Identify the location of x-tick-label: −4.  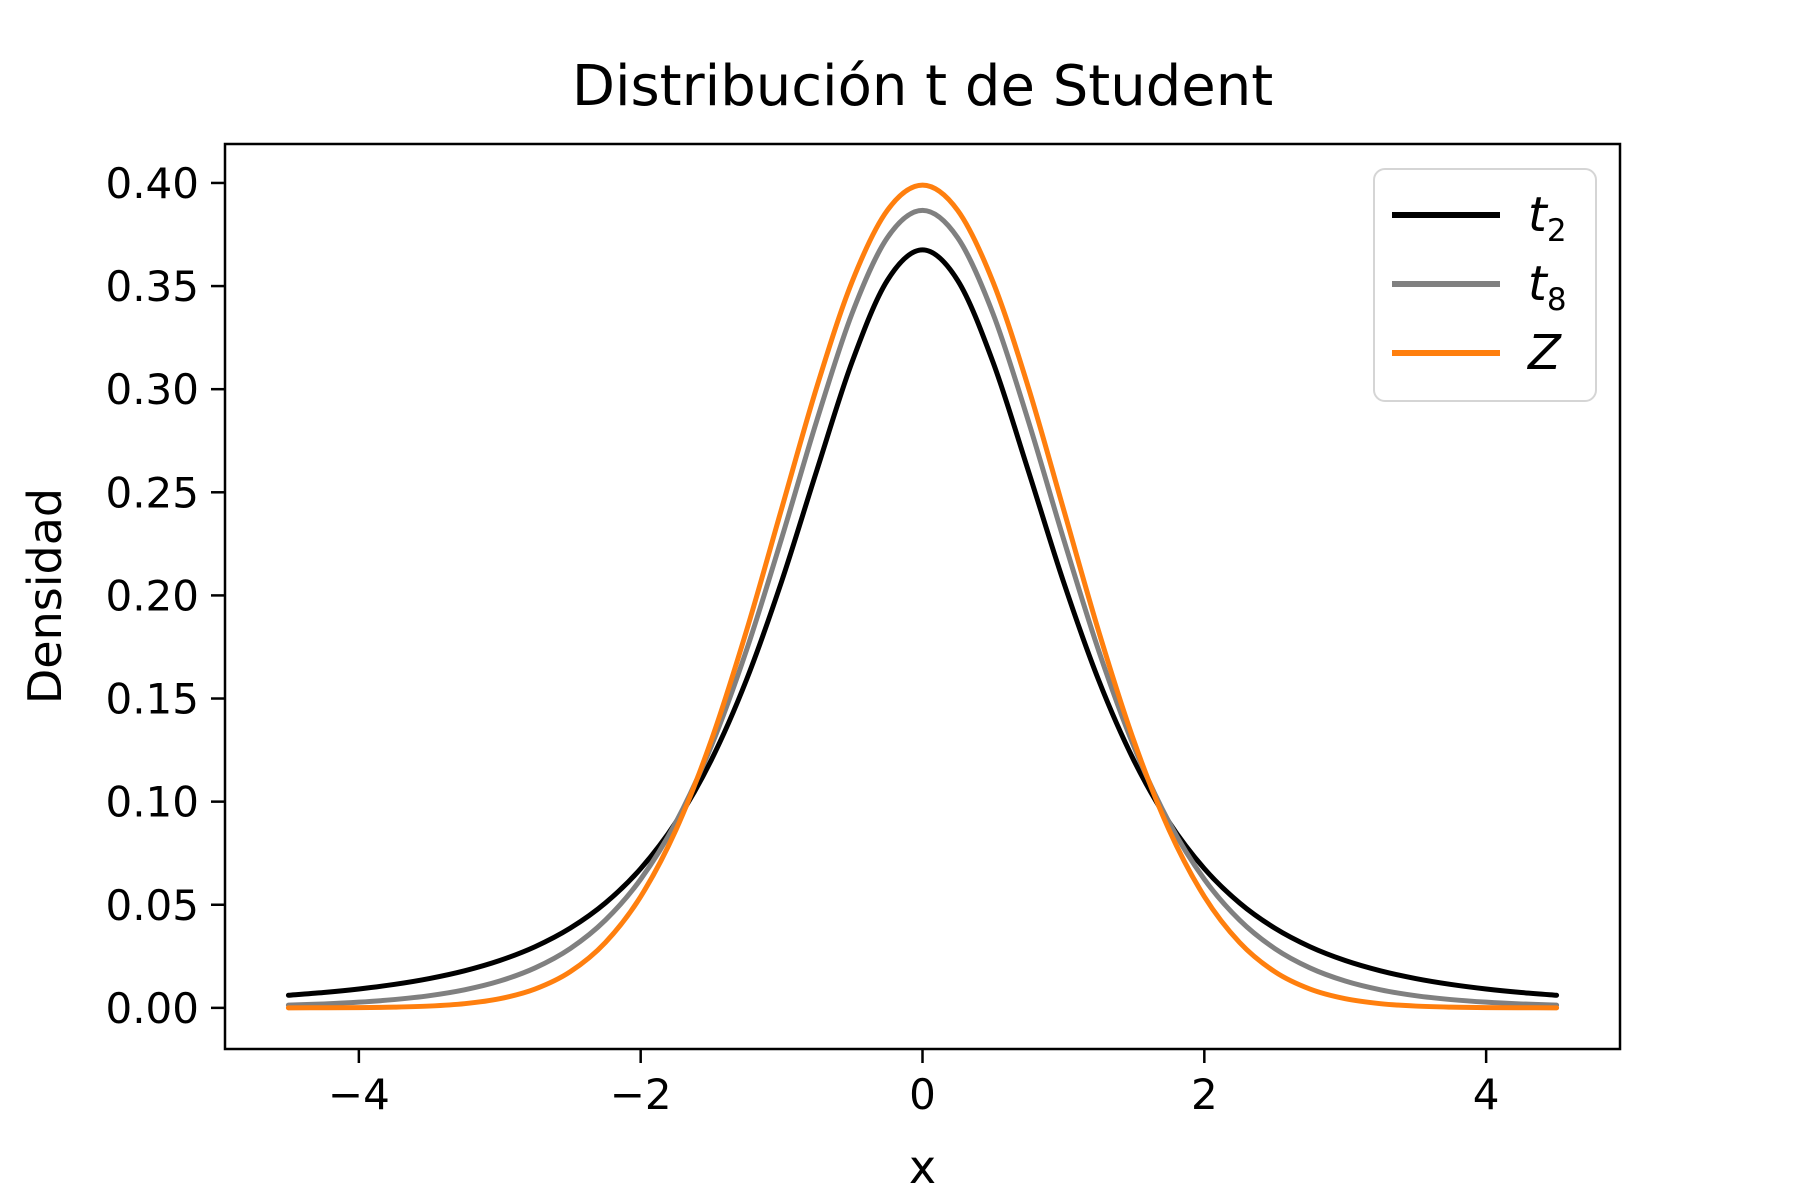
(359, 1094).